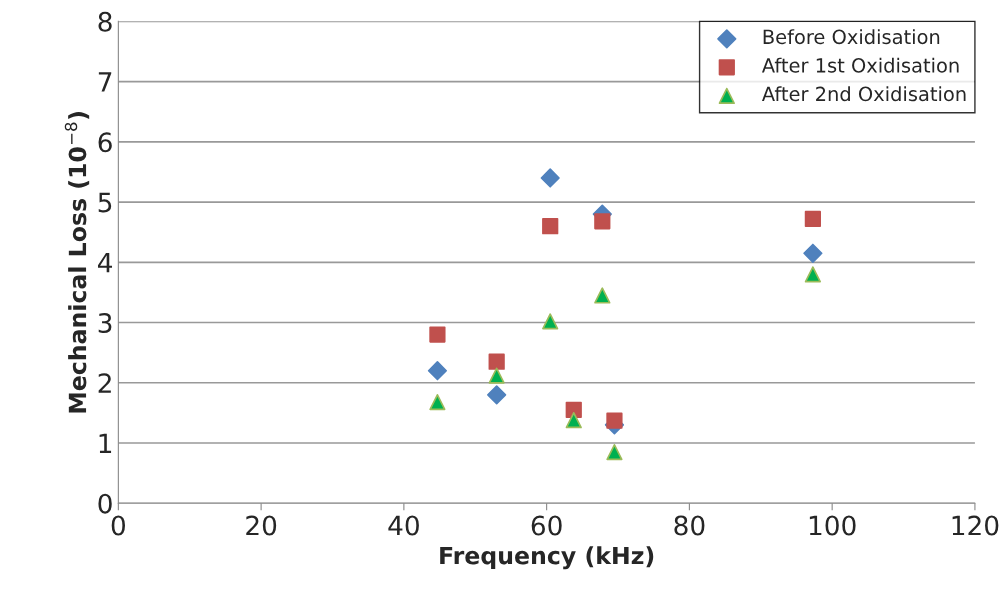 The image size is (1003, 610). I want to click on legend-label: After 2nd Oxidisation, so click(863, 94).